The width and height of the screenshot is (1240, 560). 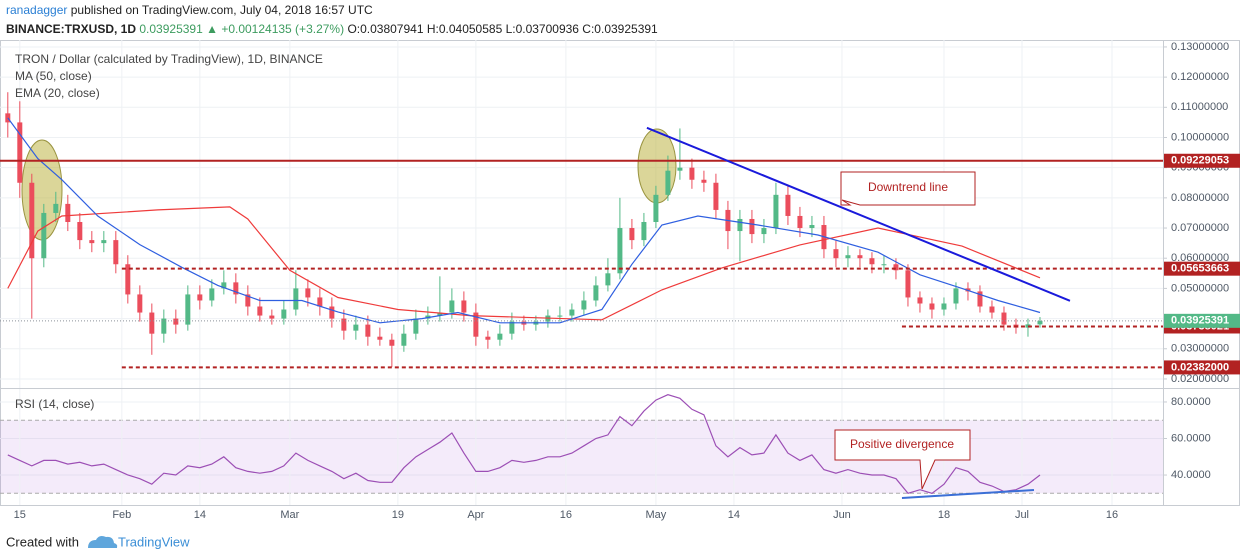 I want to click on rsi-line, so click(x=524, y=444).